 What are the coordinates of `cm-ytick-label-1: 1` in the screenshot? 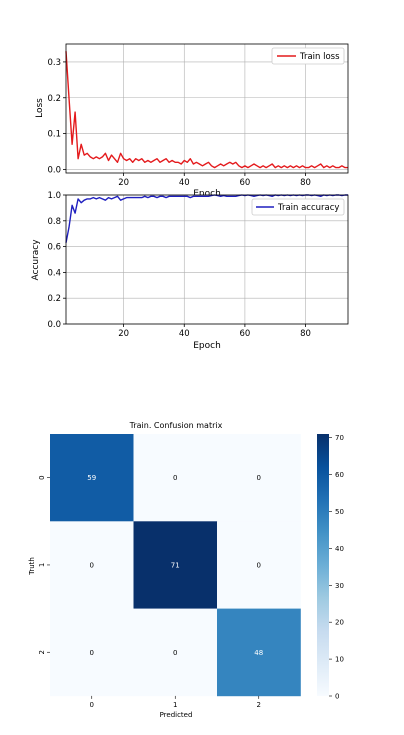 It's located at (42, 565).